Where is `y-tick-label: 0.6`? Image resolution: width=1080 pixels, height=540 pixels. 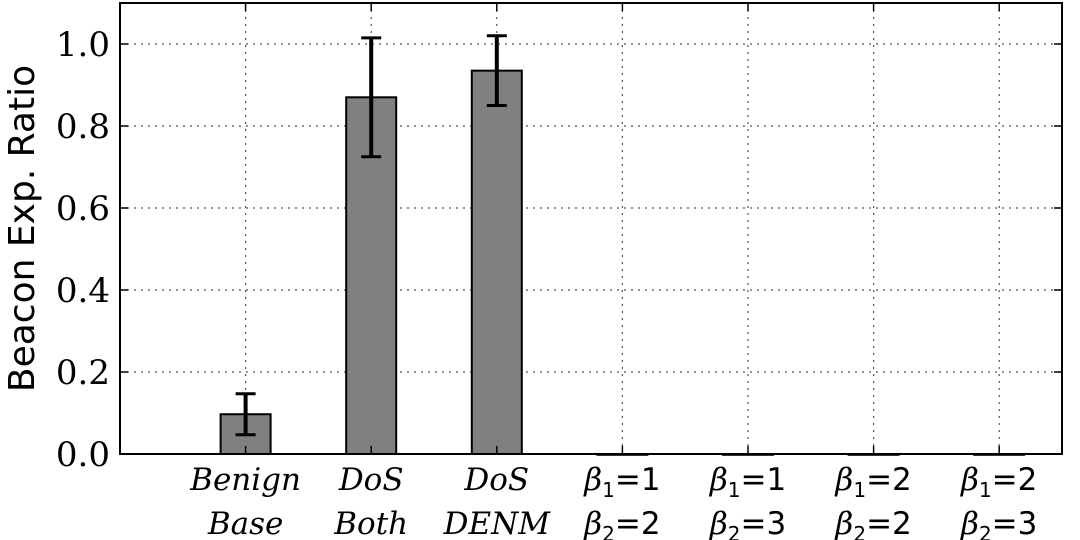 y-tick-label: 0.6 is located at coordinates (83, 209).